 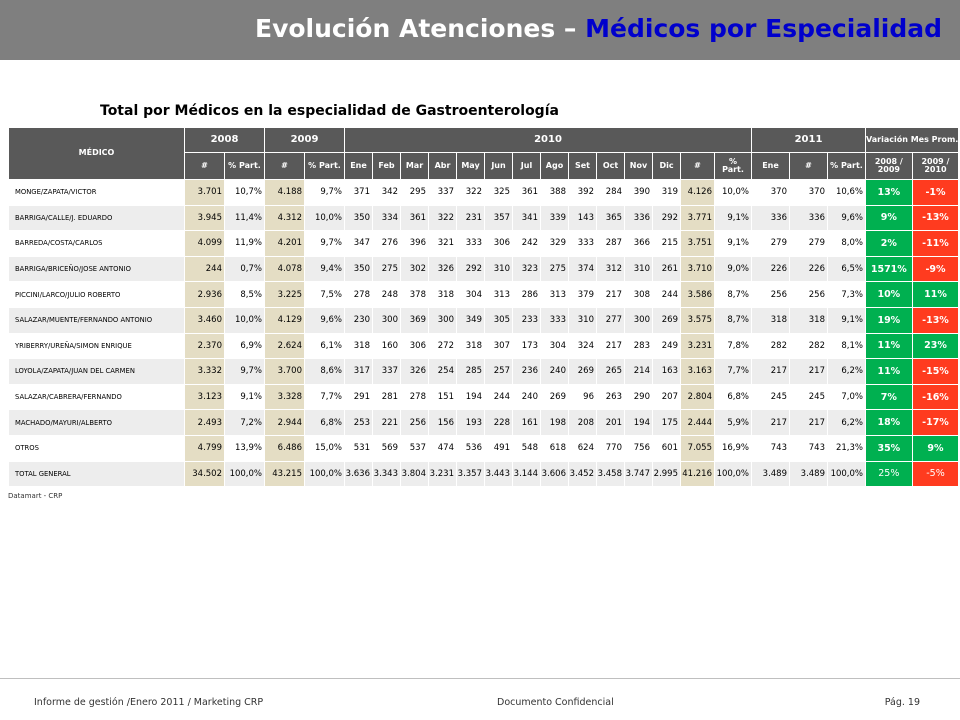 I want to click on table-cell: 3.357, so click(x=470, y=474).